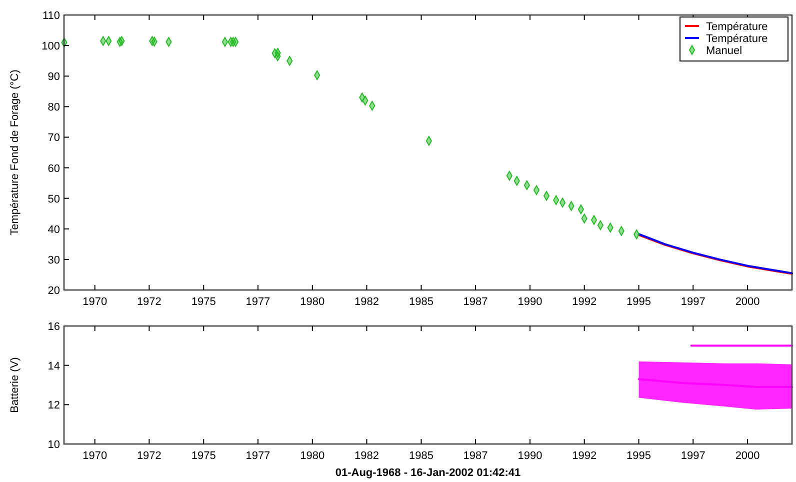 This screenshot has width=796, height=482. What do you see at coordinates (54, 199) in the screenshot?
I see `y-tick-label: 50` at bounding box center [54, 199].